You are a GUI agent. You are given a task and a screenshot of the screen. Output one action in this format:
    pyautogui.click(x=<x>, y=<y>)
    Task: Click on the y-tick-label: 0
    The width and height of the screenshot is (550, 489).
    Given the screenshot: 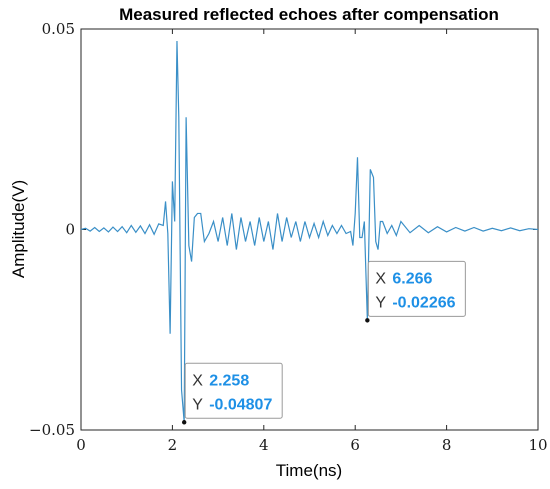 What is the action you would take?
    pyautogui.click(x=70, y=230)
    